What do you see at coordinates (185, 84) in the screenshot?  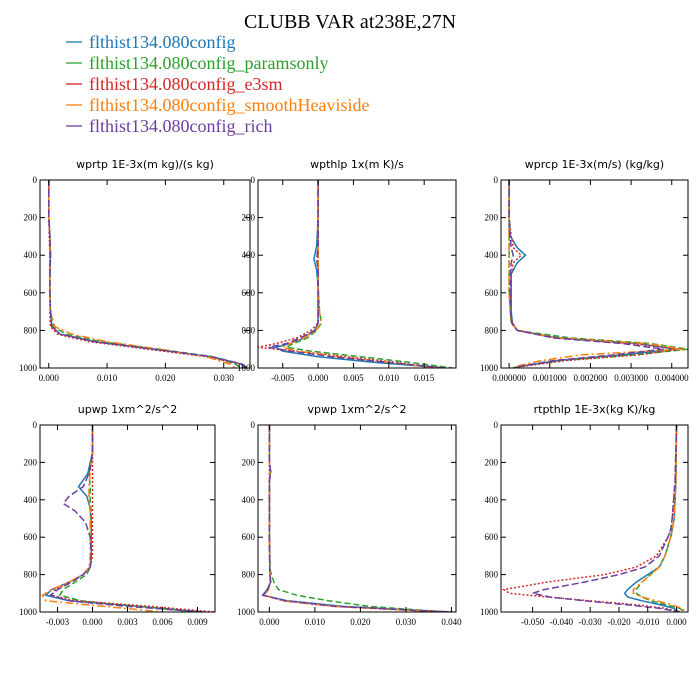 I see `legend-label-3: flthist134.080config_e3sm` at bounding box center [185, 84].